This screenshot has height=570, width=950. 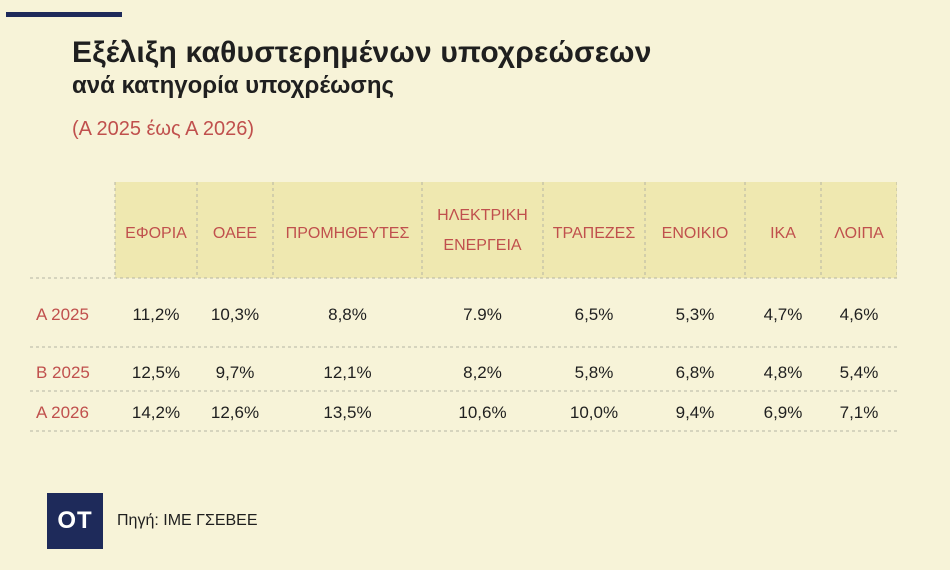 I want to click on table-cell: 6,8%, so click(x=695, y=372).